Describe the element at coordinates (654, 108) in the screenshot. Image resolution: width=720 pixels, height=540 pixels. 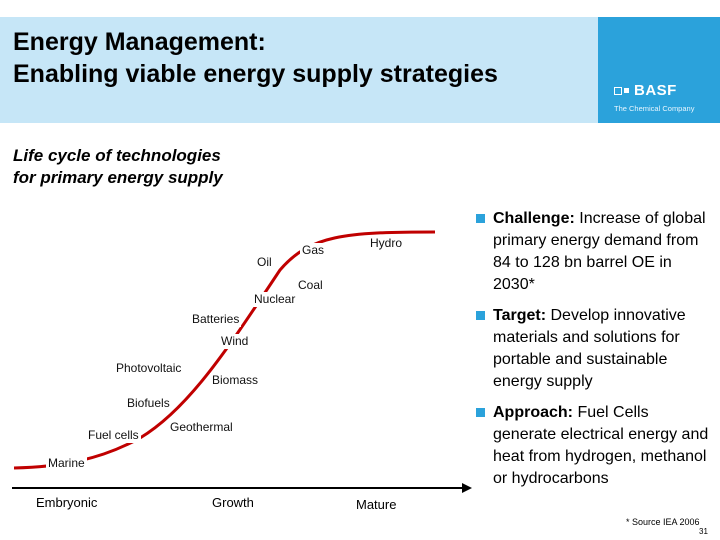
I see `logo-tagline: The Chemical Company` at that location.